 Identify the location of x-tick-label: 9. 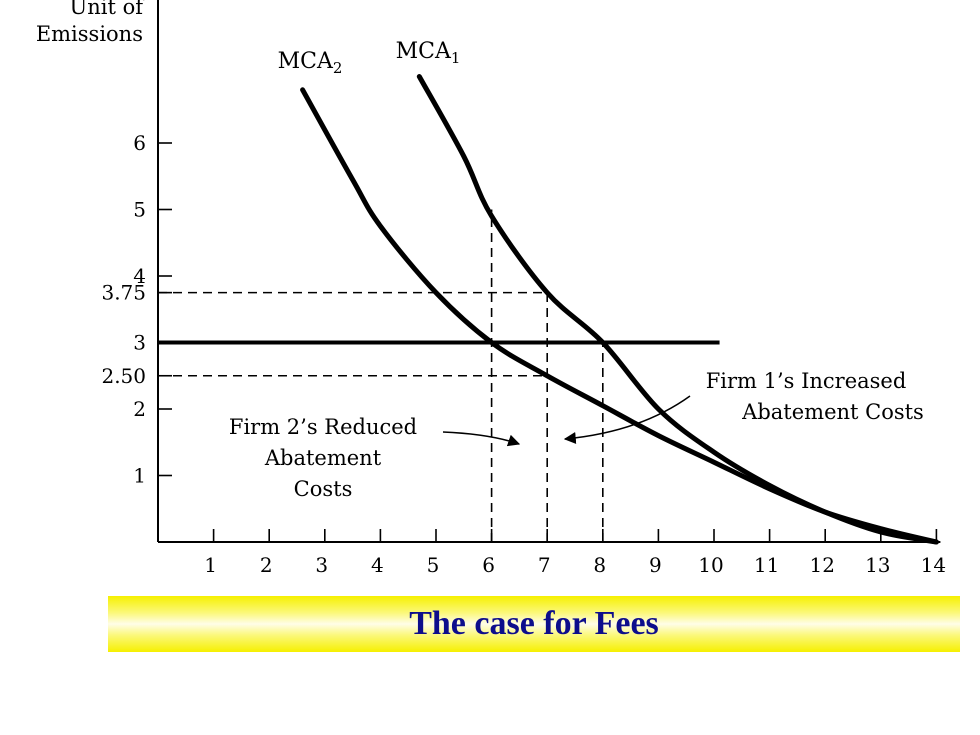
(655, 565).